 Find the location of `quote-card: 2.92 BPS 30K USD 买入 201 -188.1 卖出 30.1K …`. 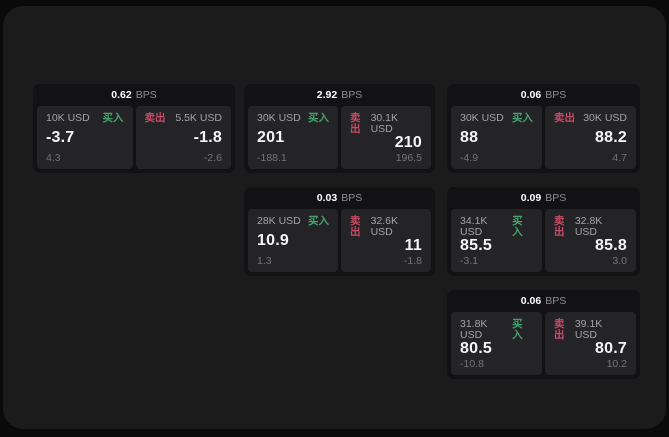

quote-card: 2.92 BPS 30K USD 买入 201 -188.1 卖出 30.1K … is located at coordinates (339, 128).